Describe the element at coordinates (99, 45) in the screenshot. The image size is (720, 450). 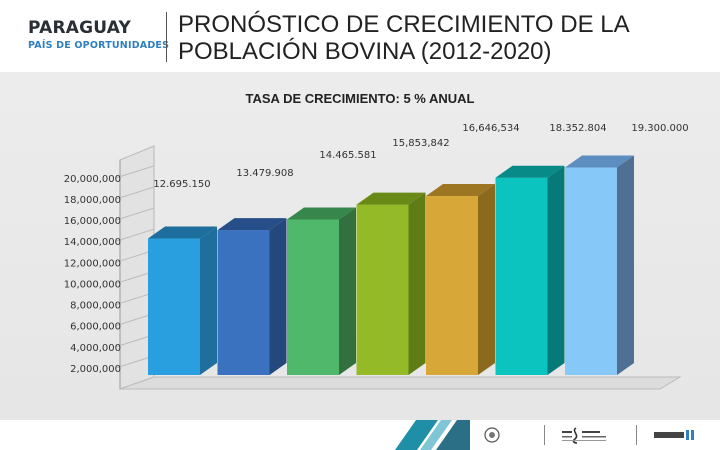
I see `brand-tagline: PAÍS DE OPORTUNIDADES` at that location.